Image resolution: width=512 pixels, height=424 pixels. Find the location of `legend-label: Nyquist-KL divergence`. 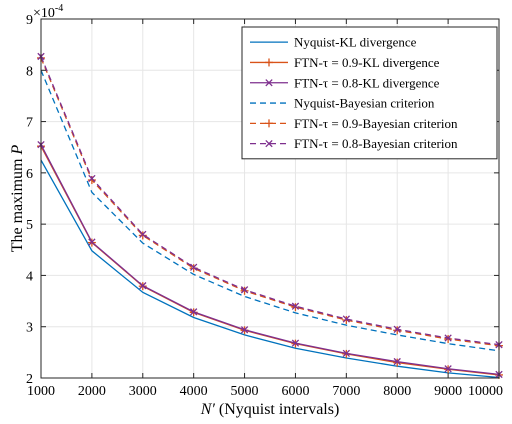

legend-label: Nyquist-KL divergence is located at coordinates (355, 42).